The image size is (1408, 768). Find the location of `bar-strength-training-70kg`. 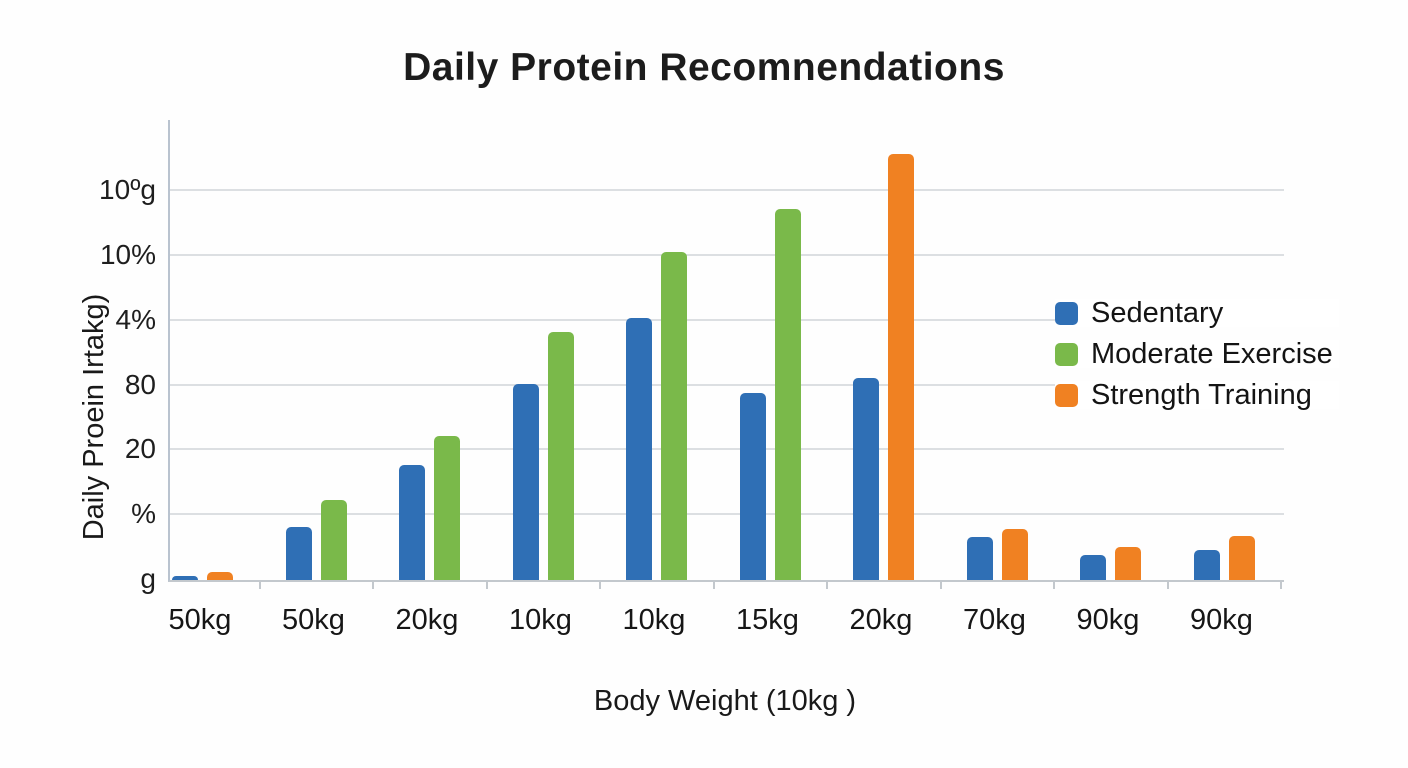

bar-strength-training-70kg is located at coordinates (1014, 554).